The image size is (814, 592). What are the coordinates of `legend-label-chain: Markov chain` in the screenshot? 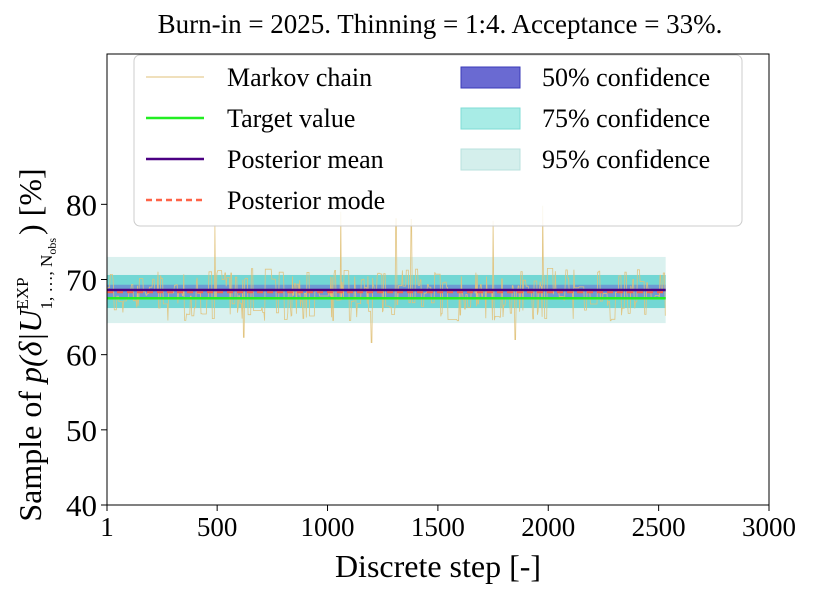 It's located at (299, 77).